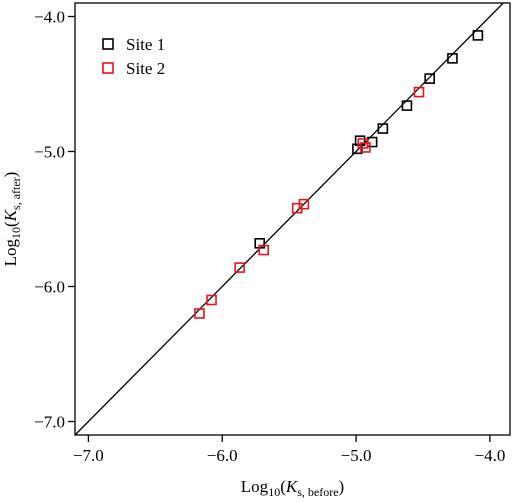 This screenshot has width=512, height=502. What do you see at coordinates (49, 152) in the screenshot?
I see `y-tick-label: −5.0` at bounding box center [49, 152].